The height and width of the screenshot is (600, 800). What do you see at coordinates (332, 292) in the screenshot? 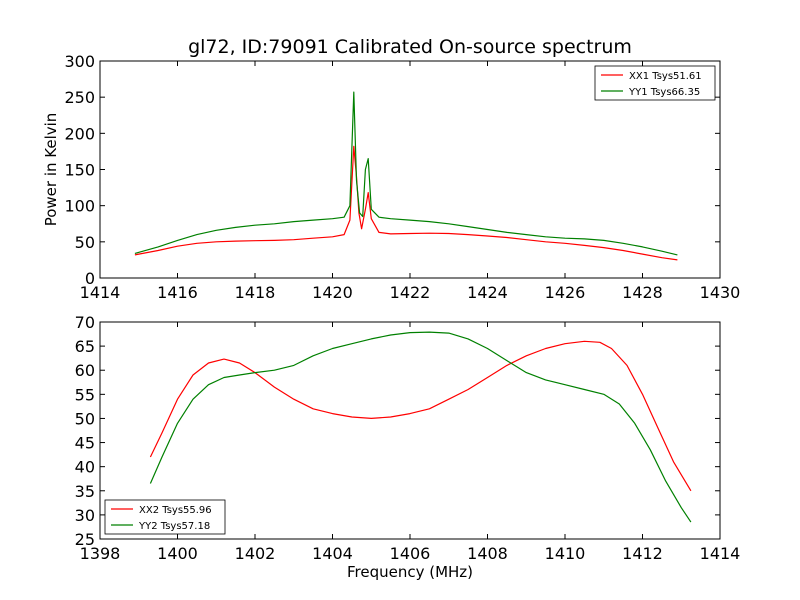
I see `x-tick-label: 1420` at bounding box center [332, 292].